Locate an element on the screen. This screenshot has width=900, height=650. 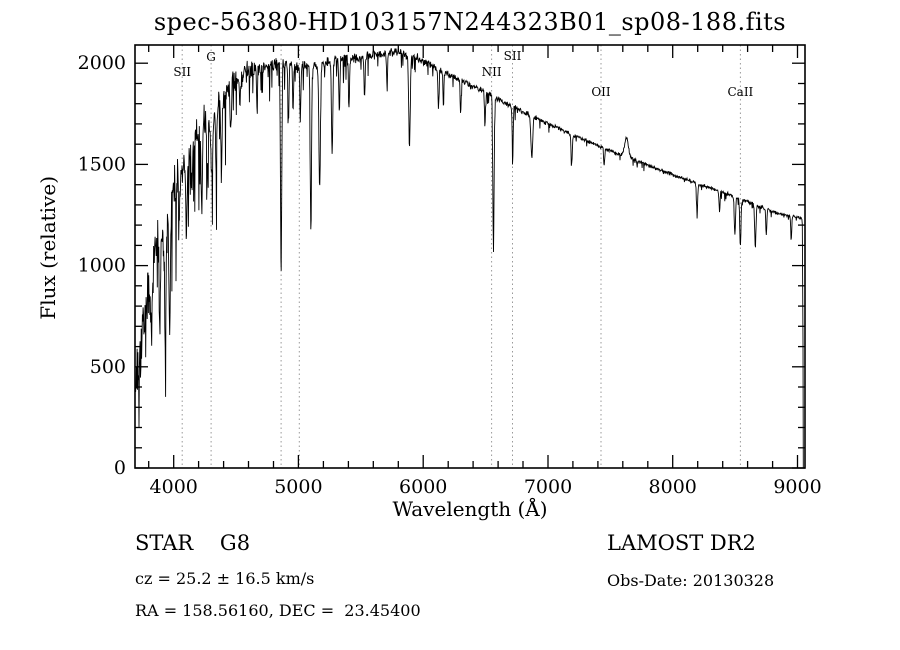
cz-text: cz = 25.2 ± 16.5 km/s is located at coordinates (225, 578).